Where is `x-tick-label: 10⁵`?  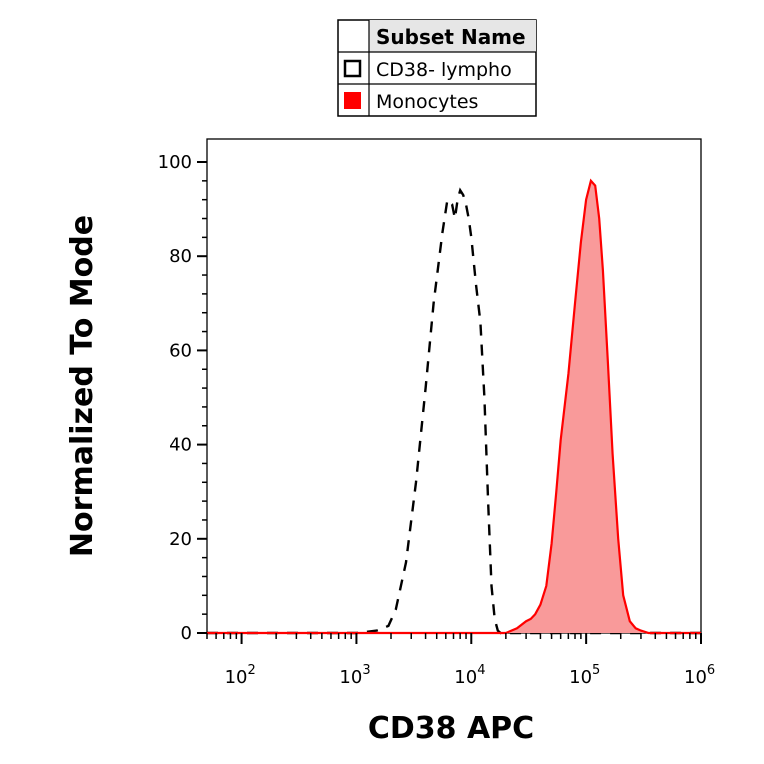
x-tick-label: 10⁵ is located at coordinates (584, 675).